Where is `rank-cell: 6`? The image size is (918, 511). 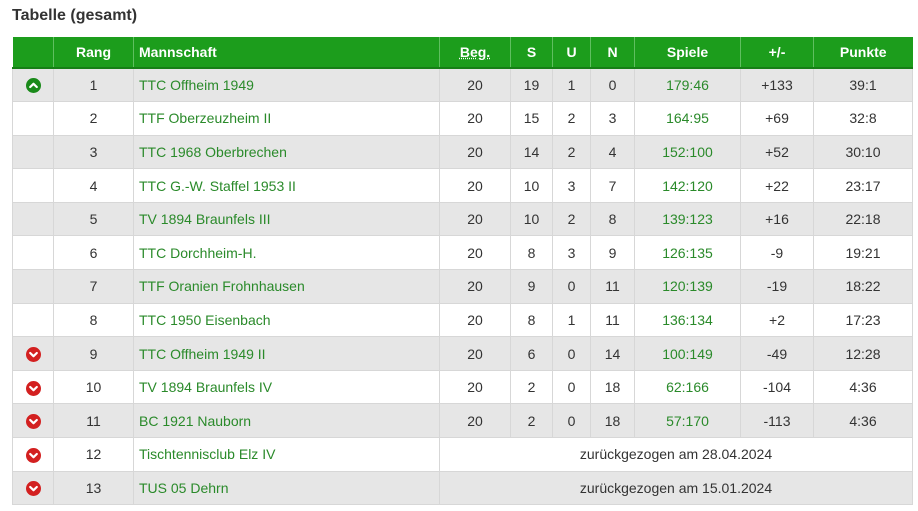 rank-cell: 6 is located at coordinates (93, 253).